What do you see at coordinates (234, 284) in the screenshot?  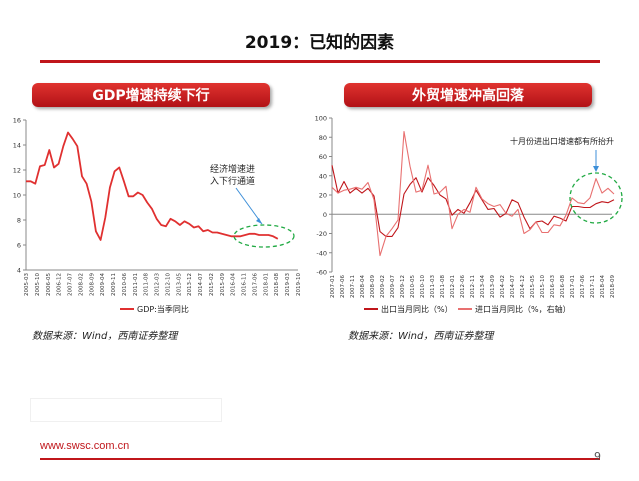 I see `x-tick-label: 2016-04` at bounding box center [234, 284].